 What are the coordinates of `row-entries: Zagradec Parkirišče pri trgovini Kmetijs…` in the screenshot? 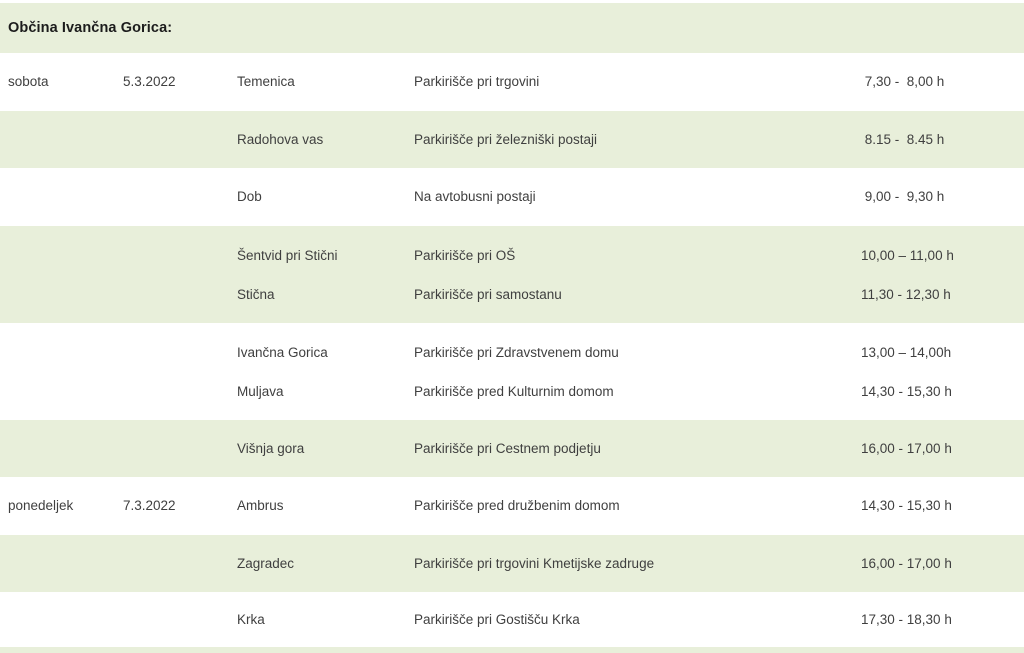 It's located at (630, 564).